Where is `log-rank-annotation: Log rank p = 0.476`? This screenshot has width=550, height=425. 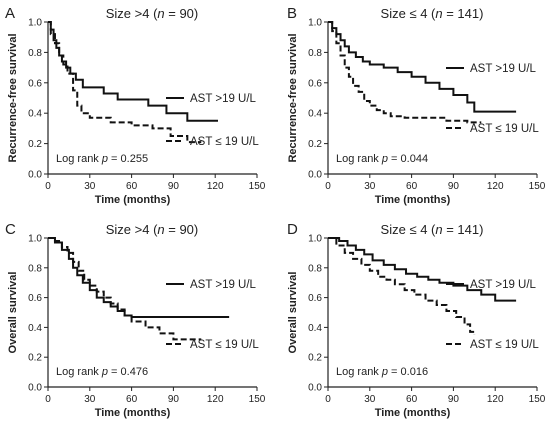 log-rank-annotation: Log rank p = 0.476 is located at coordinates (102, 372).